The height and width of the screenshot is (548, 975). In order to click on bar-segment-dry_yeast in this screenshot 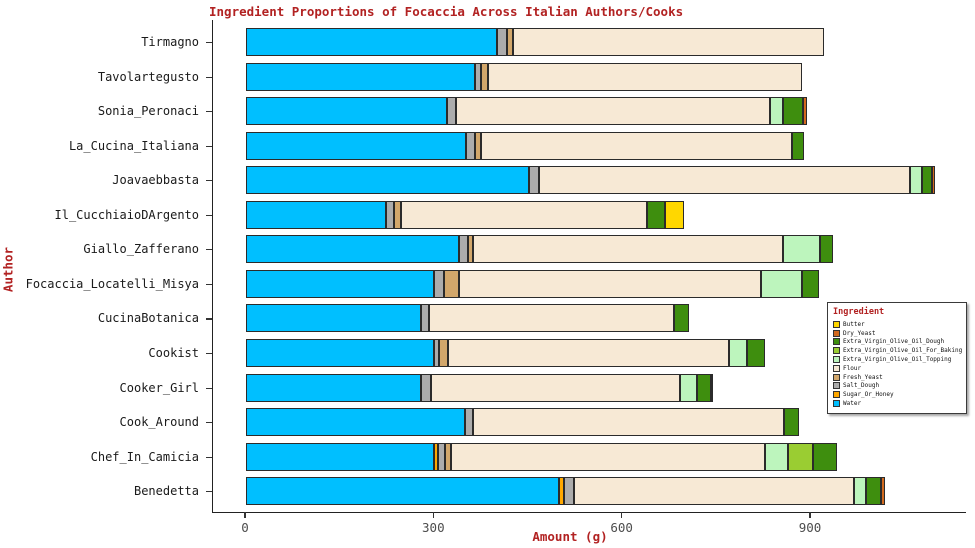, I will do `click(934, 180)`.